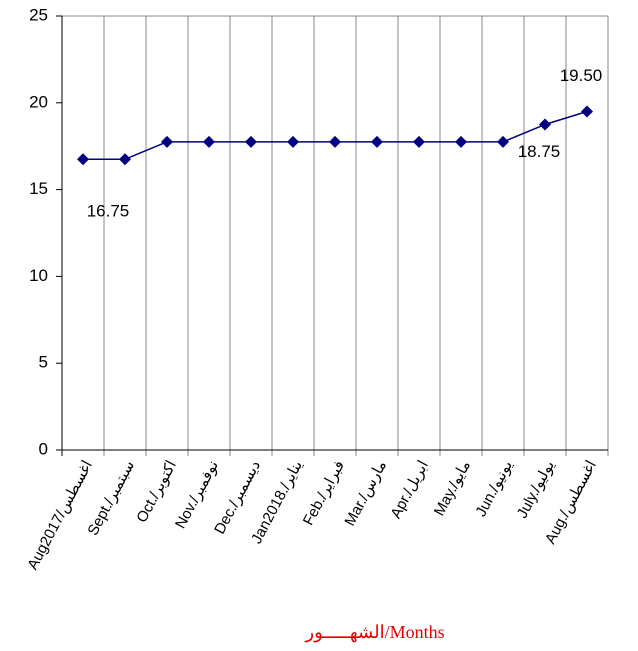 The image size is (638, 651). Describe the element at coordinates (38, 275) in the screenshot. I see `y-tick-label: 10` at that location.